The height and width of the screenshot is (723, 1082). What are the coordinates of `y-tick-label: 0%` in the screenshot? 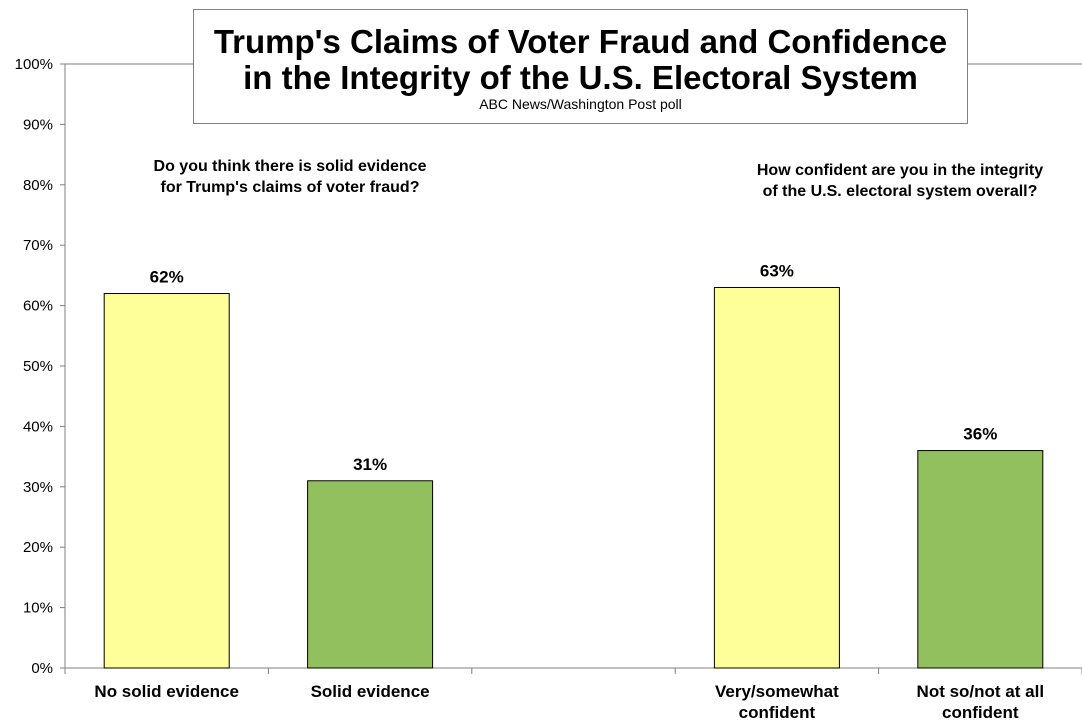 It's located at (42, 668).